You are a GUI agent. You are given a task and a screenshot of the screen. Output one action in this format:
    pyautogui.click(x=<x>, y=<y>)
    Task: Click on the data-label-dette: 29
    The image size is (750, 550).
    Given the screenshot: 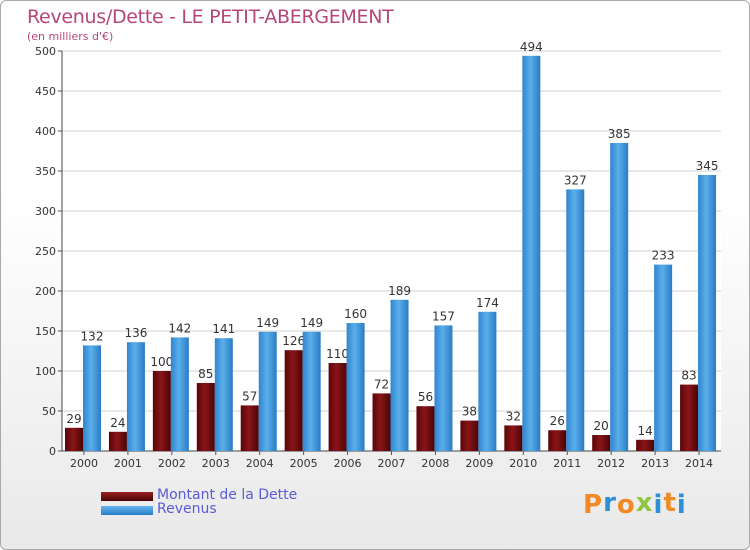 What is the action you would take?
    pyautogui.click(x=73, y=419)
    